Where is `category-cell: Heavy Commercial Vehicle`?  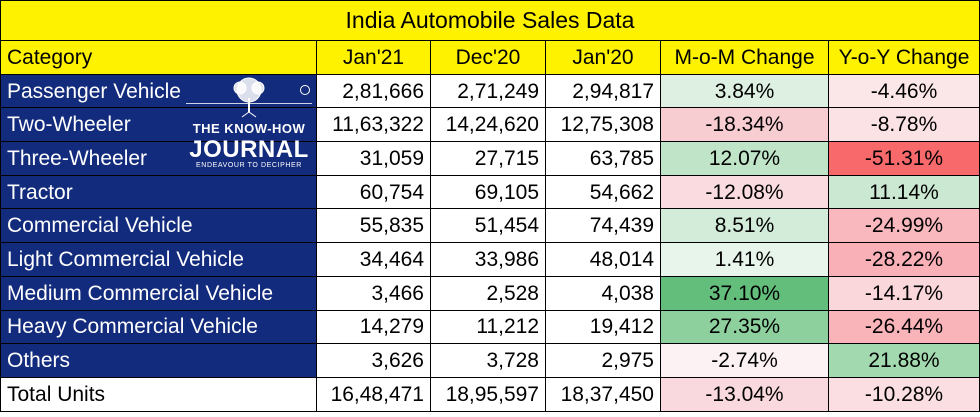
category-cell: Heavy Commercial Vehicle is located at coordinates (158, 327).